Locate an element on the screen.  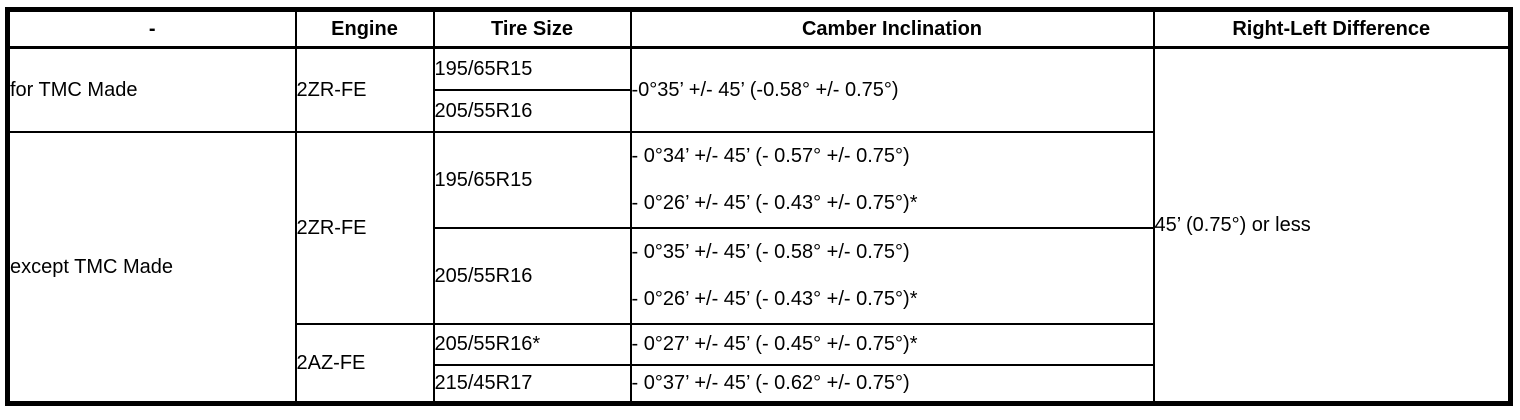
tire-size-cell: 205/55R16* is located at coordinates (532, 344).